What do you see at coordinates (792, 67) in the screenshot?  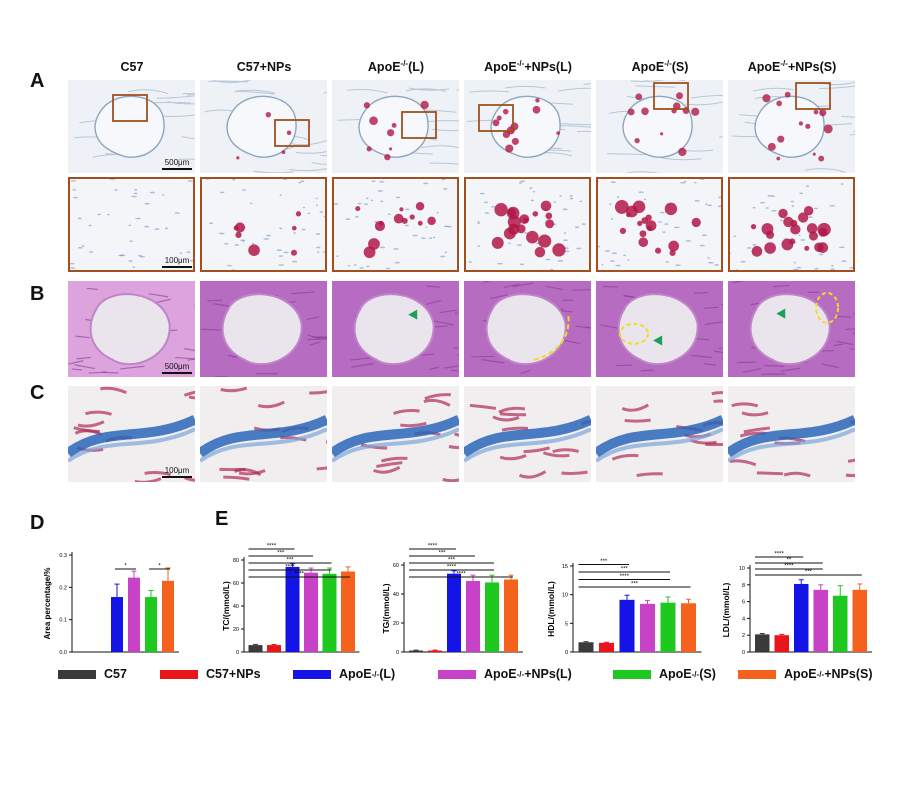 I see `column-header-apoe-nps-s: ApoE-/-+NPs(S)` at bounding box center [792, 67].